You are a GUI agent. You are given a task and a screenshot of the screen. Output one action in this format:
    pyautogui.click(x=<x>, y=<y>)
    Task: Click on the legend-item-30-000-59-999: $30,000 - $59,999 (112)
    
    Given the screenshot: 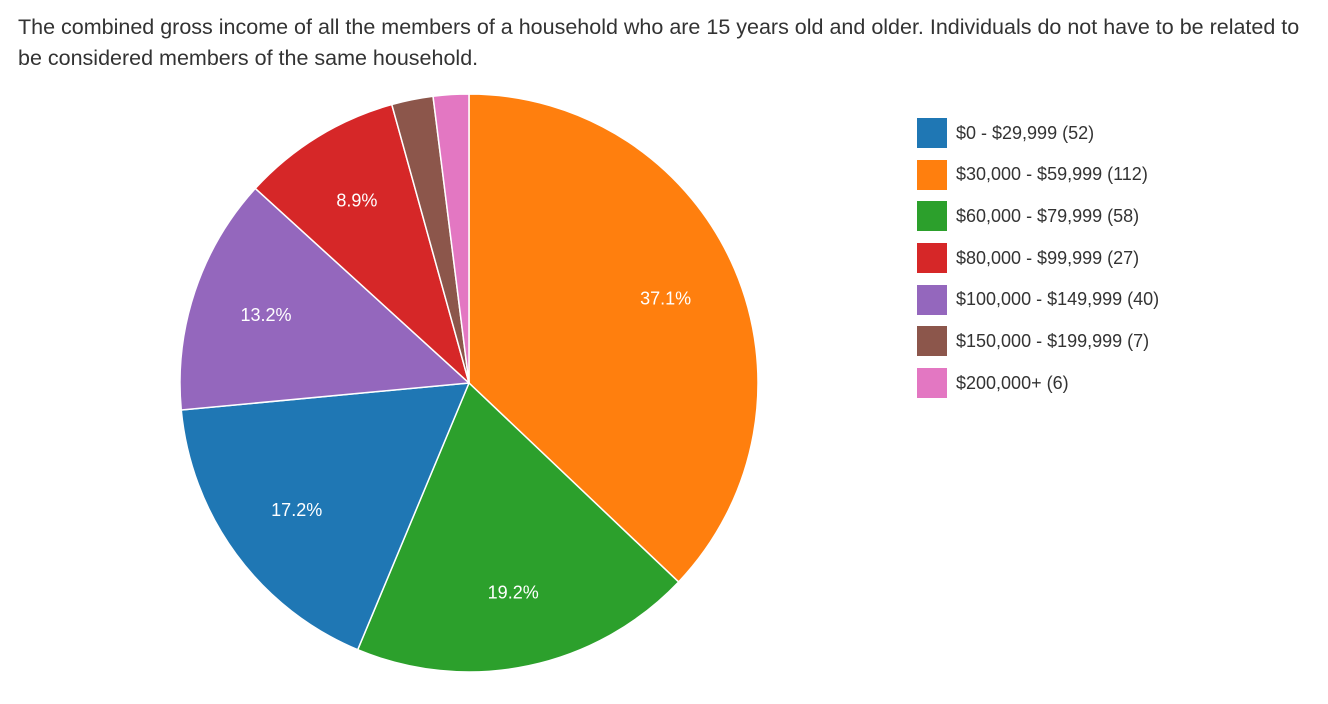 What is the action you would take?
    pyautogui.click(x=1038, y=174)
    